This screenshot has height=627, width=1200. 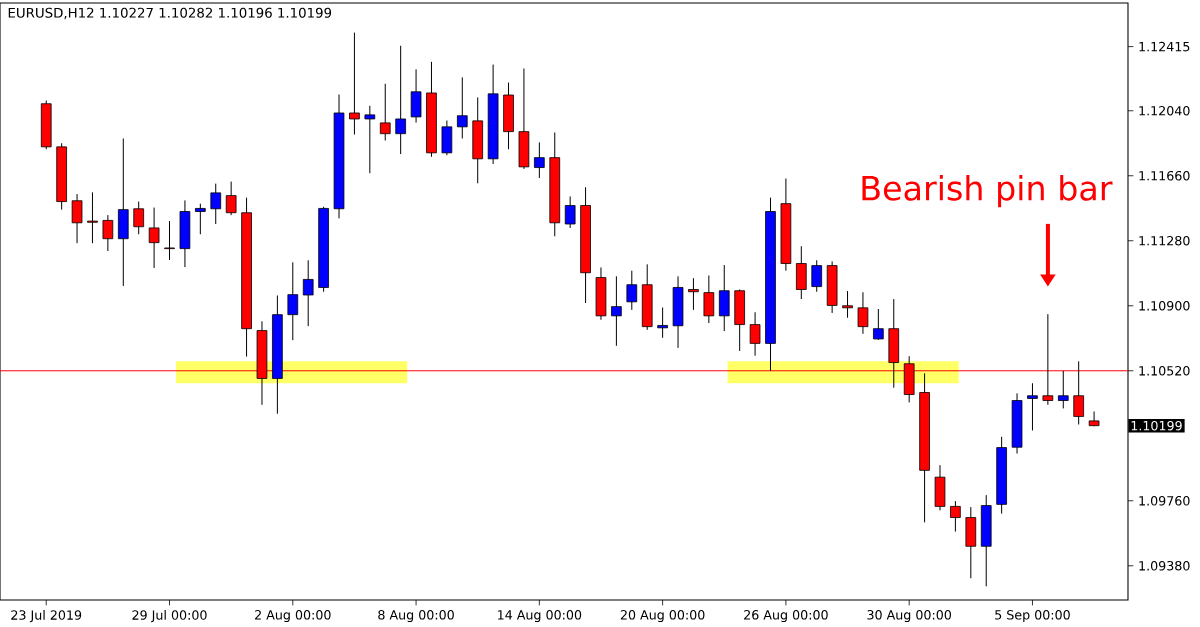 What do you see at coordinates (662, 616) in the screenshot?
I see `x-tick-label: 20 Aug 00:00` at bounding box center [662, 616].